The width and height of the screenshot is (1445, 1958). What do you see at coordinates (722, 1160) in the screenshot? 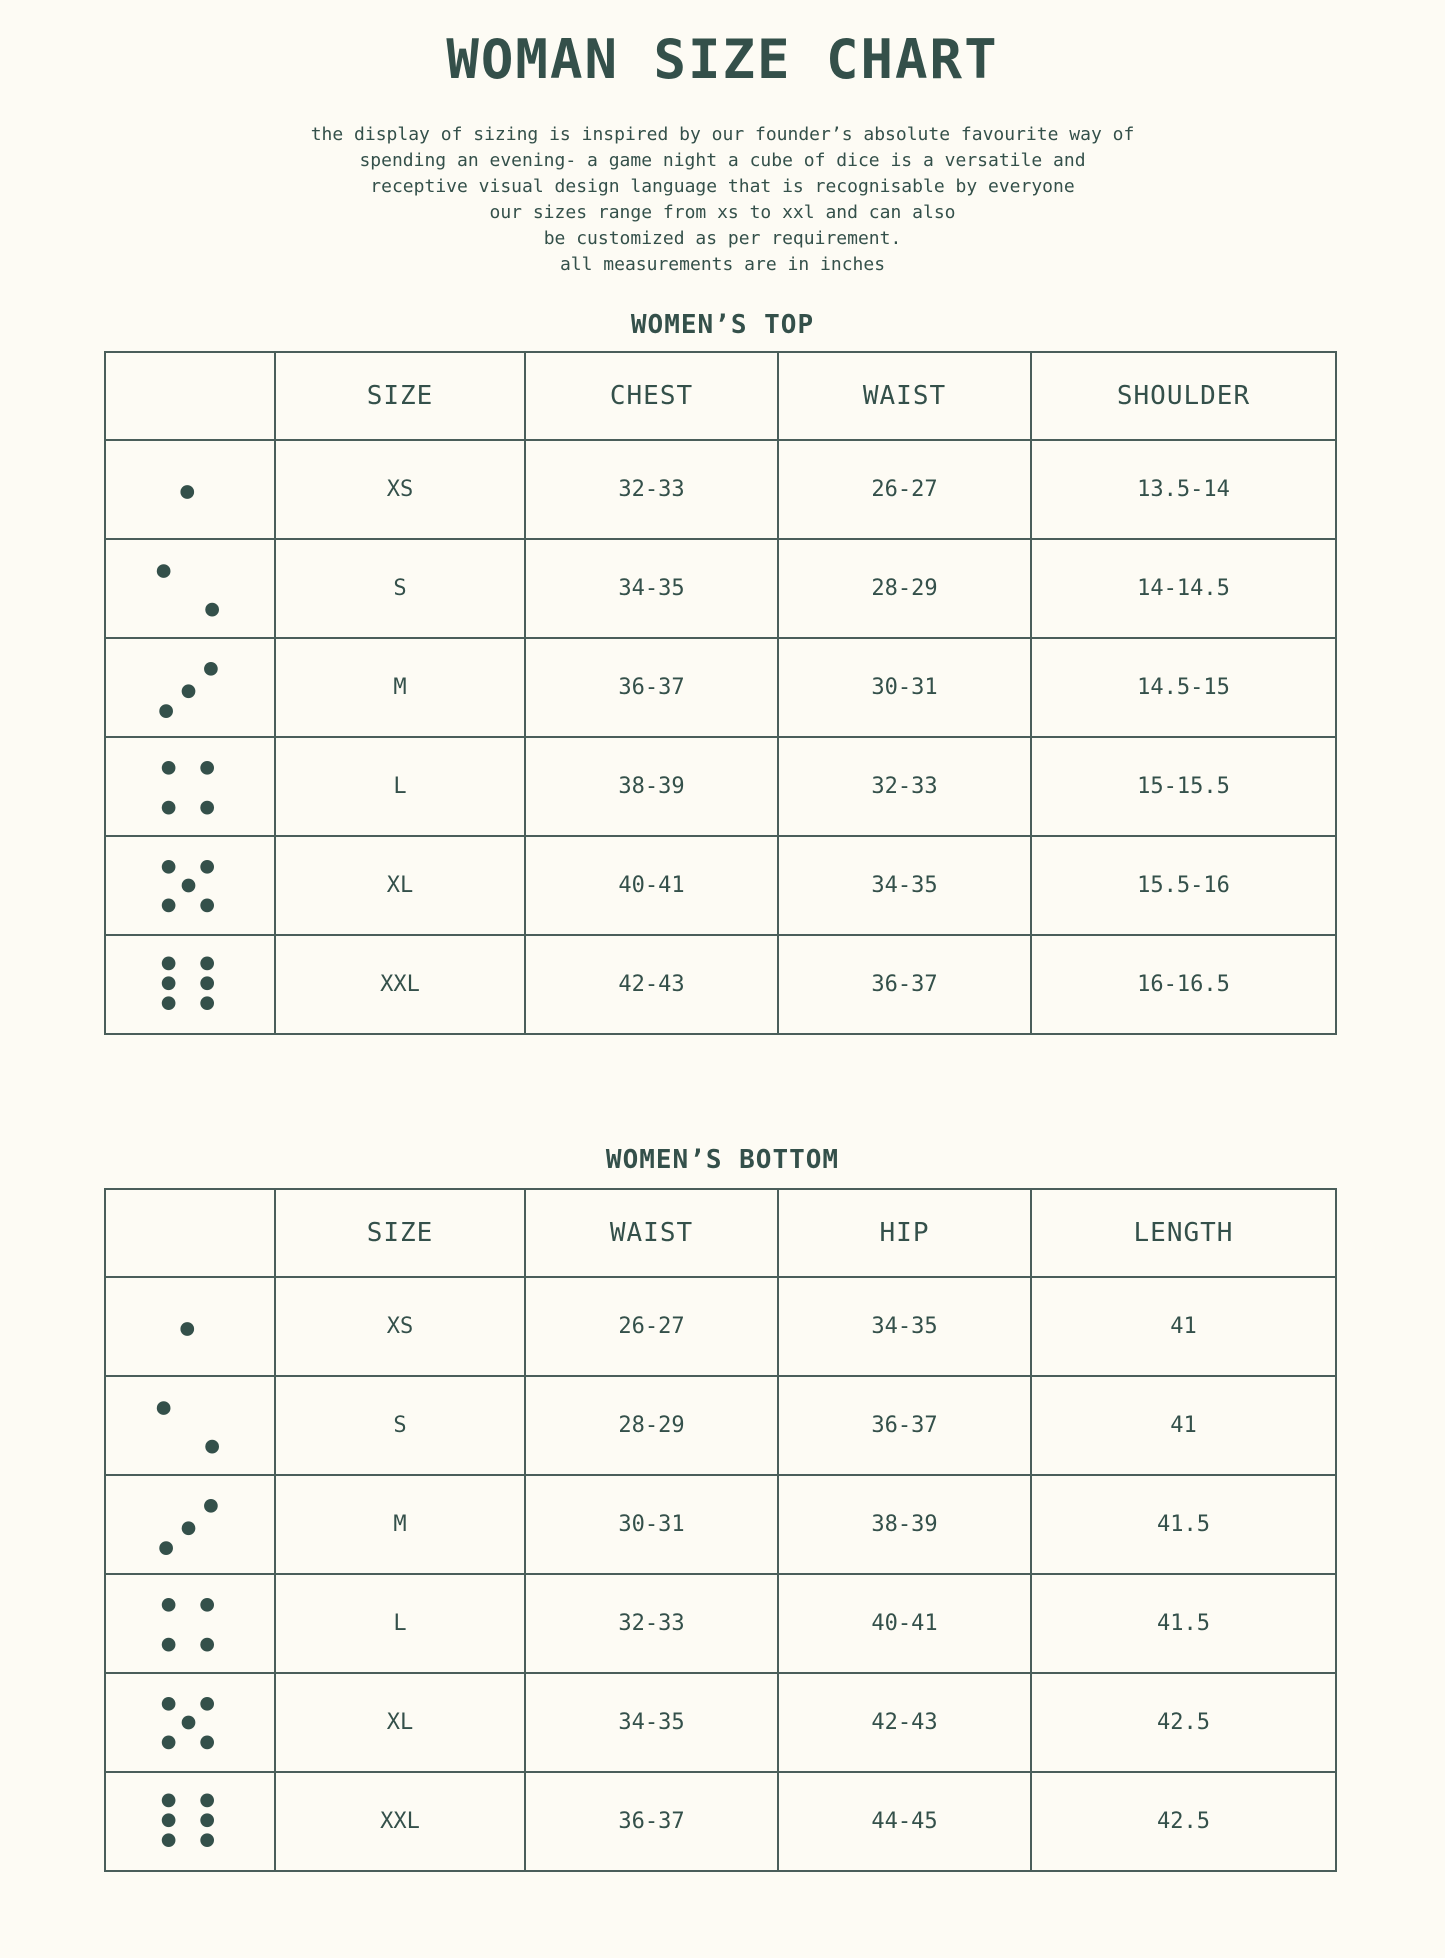
I see `bottom-table-title: WOMEN’S BOTTOM` at bounding box center [722, 1160].